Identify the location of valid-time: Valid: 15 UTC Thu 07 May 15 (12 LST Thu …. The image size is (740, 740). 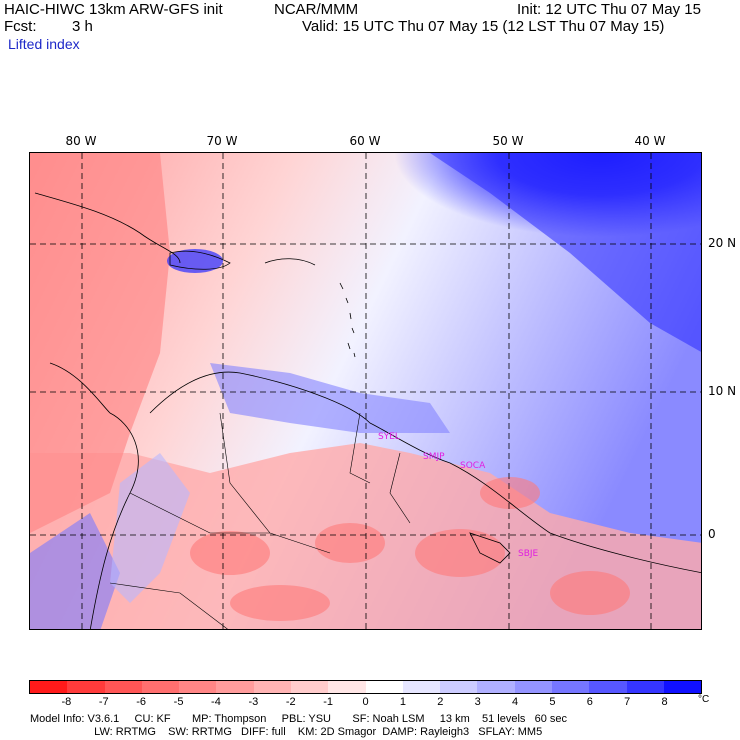
(483, 26).